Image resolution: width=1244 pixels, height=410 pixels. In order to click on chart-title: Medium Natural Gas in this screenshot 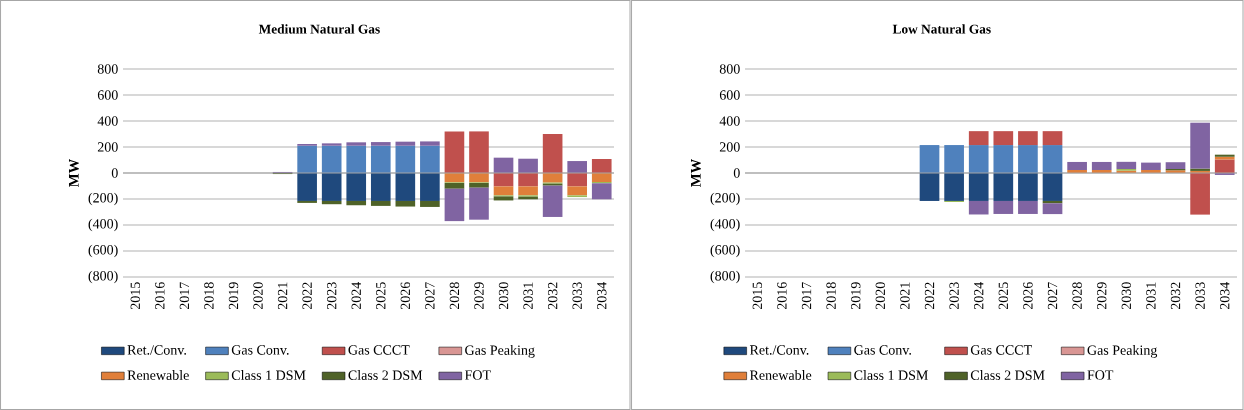, I will do `click(319, 29)`.